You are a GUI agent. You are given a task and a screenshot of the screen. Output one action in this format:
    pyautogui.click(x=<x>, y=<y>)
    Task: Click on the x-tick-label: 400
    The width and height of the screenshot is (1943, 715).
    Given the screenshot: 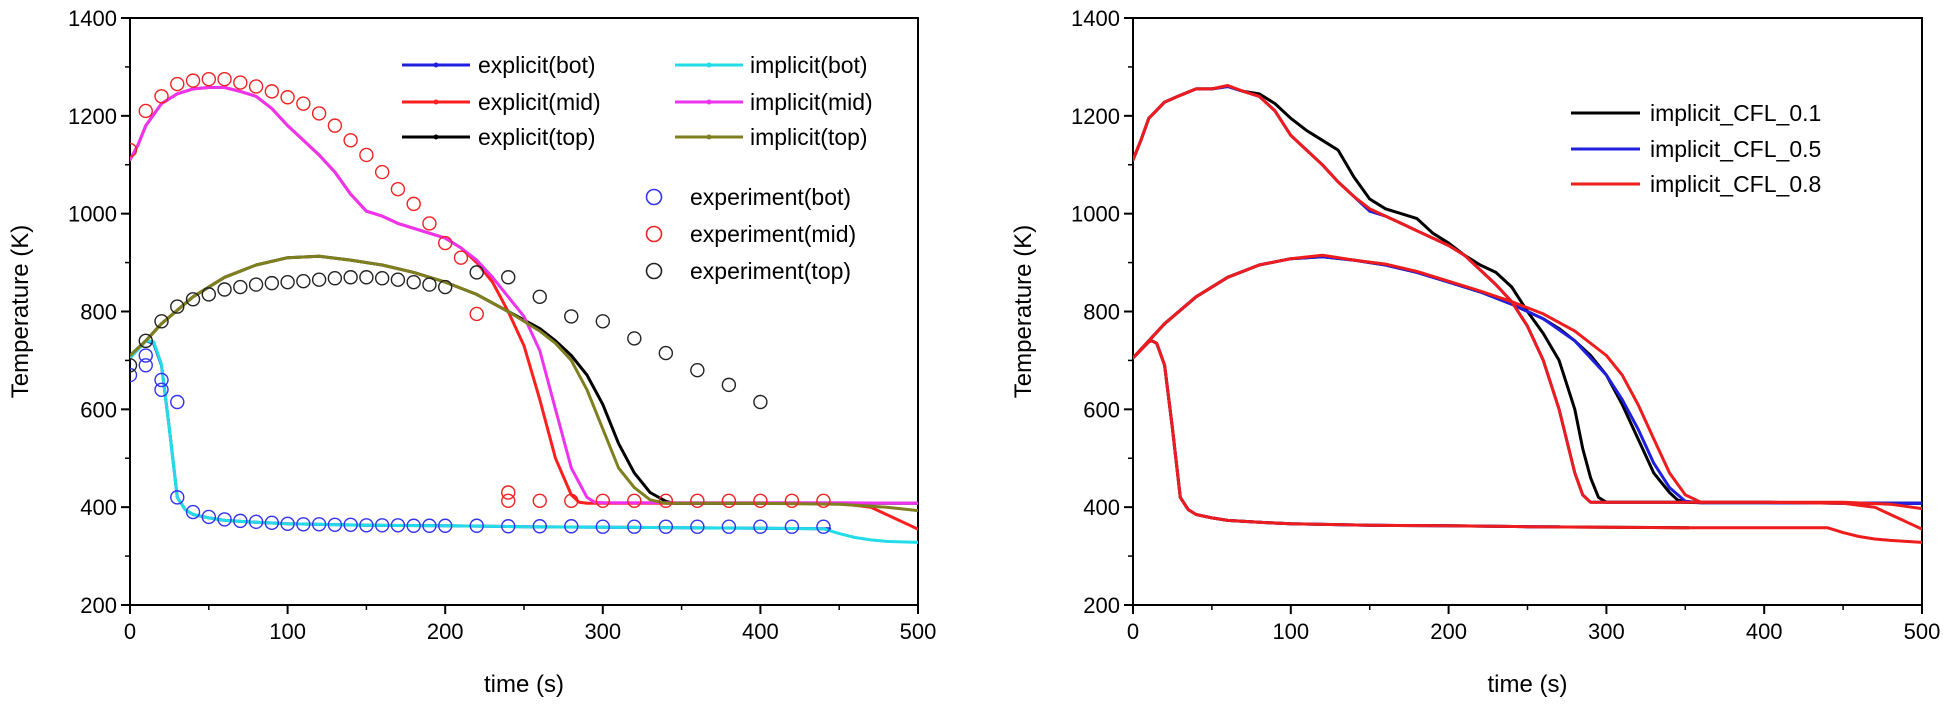 What is the action you would take?
    pyautogui.click(x=760, y=631)
    